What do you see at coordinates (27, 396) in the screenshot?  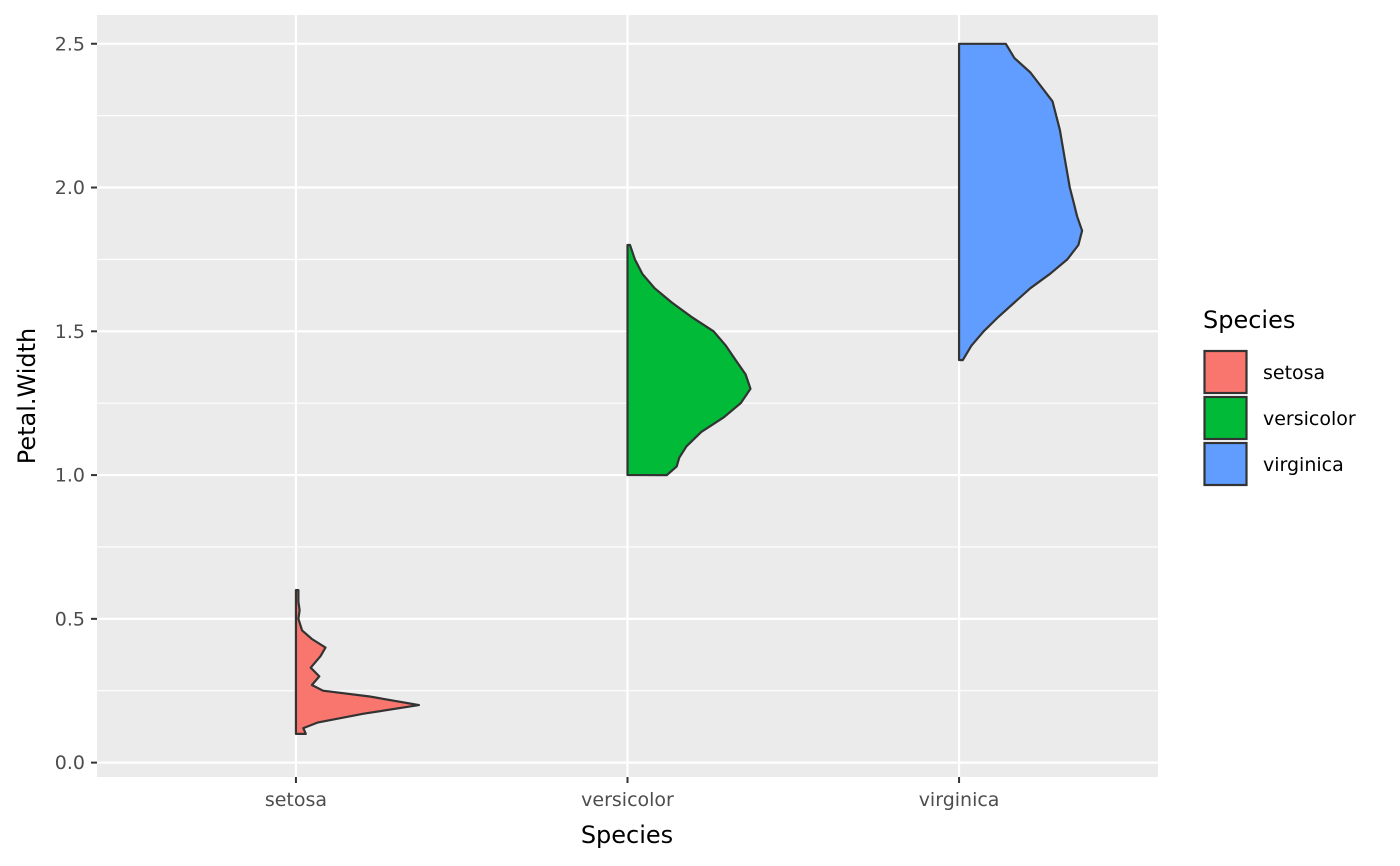 I see `y-axis-title: Petal.Width` at bounding box center [27, 396].